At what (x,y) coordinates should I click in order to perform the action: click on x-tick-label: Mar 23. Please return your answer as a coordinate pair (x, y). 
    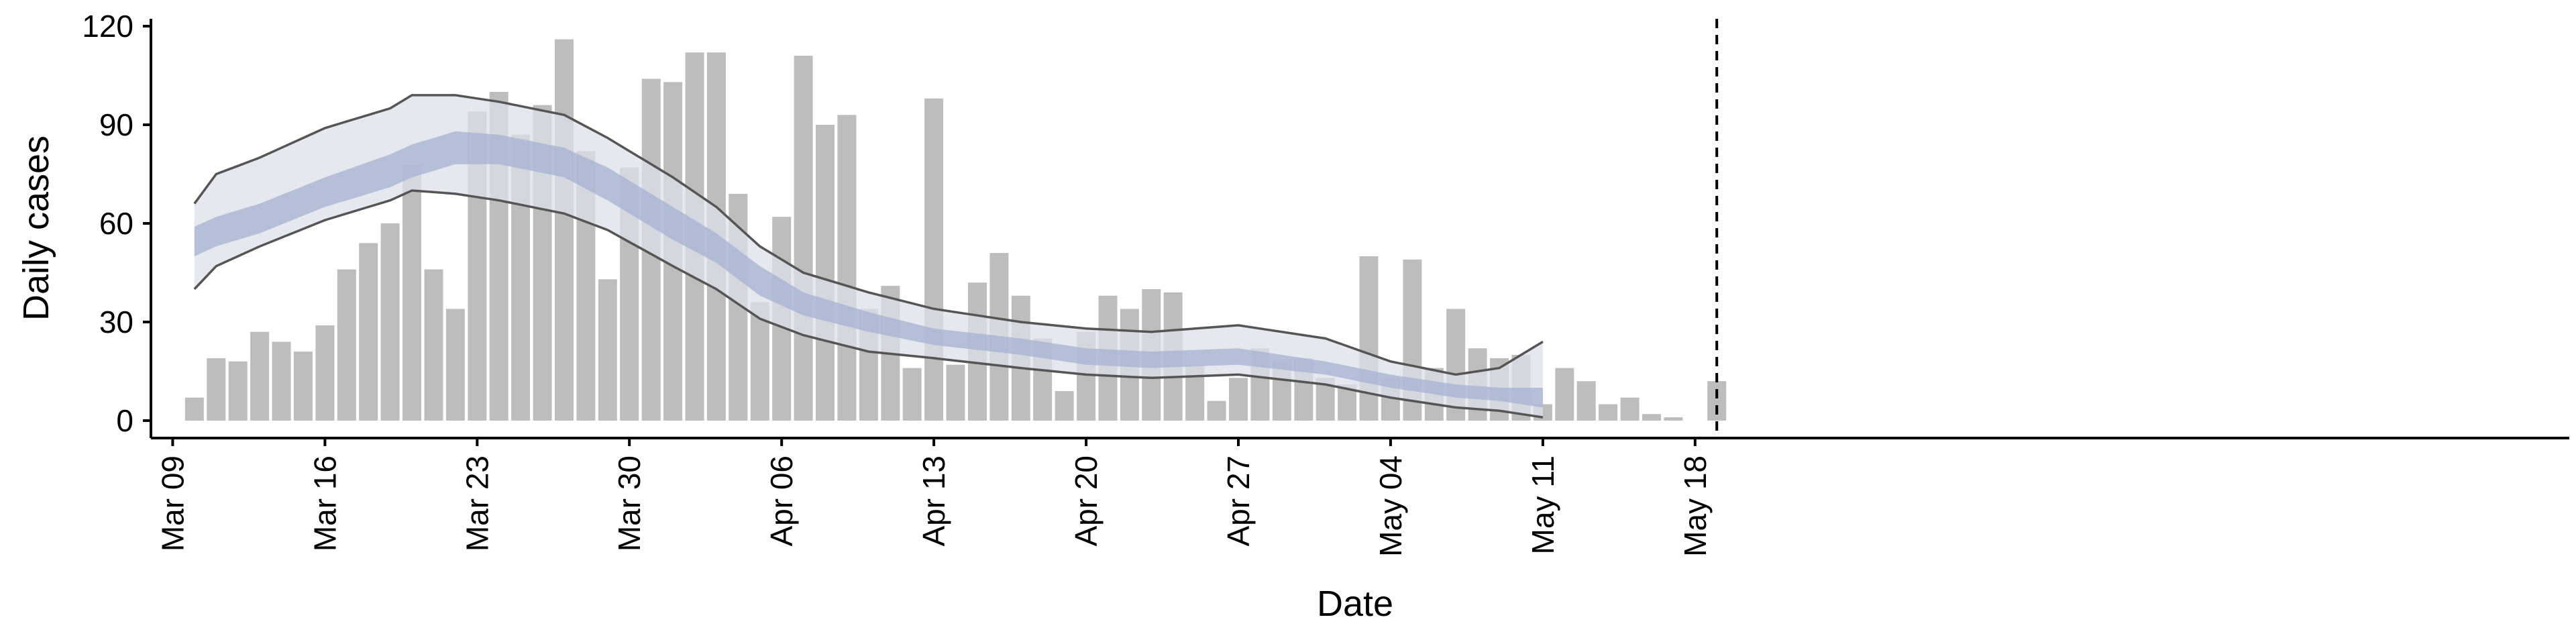
    Looking at the image, I should click on (477, 503).